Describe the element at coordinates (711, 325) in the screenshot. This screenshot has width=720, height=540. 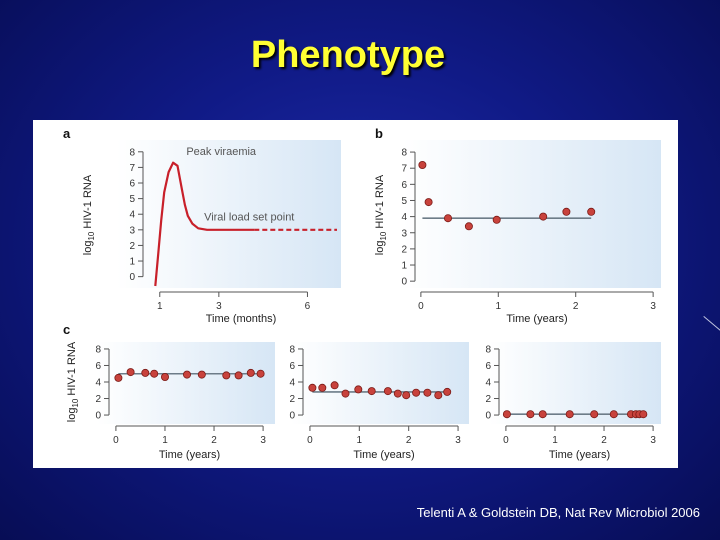
I see `decorative-line` at that location.